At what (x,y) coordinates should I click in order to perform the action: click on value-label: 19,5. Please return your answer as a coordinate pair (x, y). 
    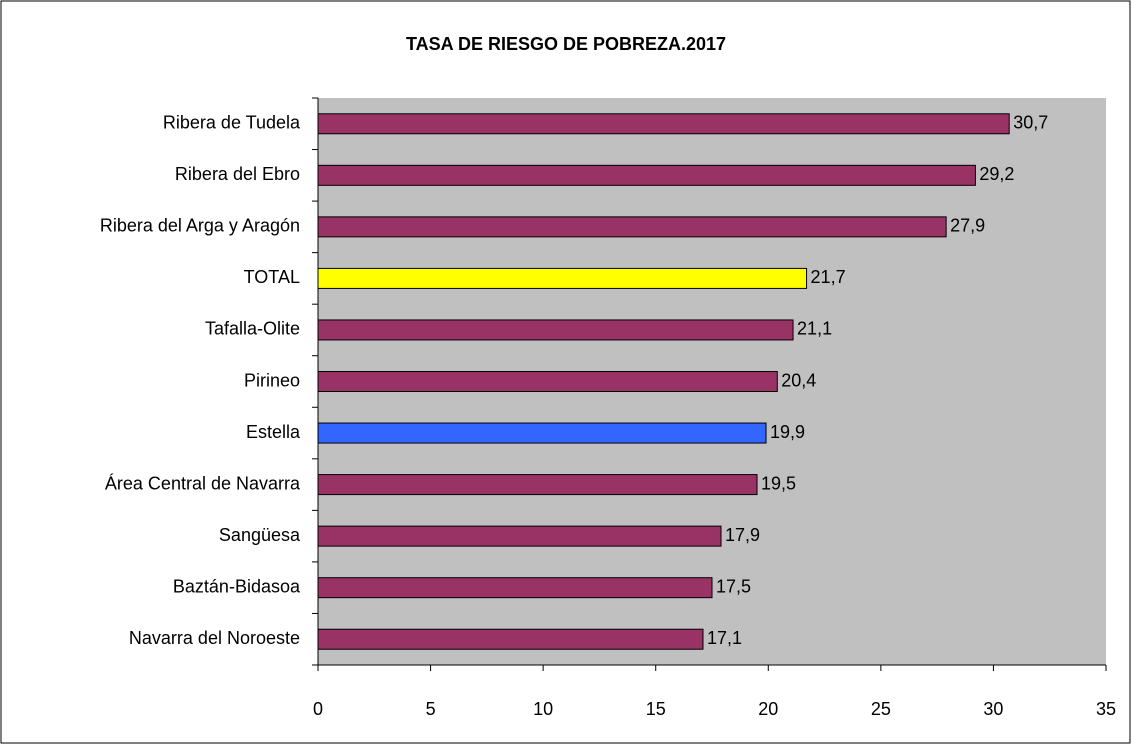
    Looking at the image, I should click on (778, 483).